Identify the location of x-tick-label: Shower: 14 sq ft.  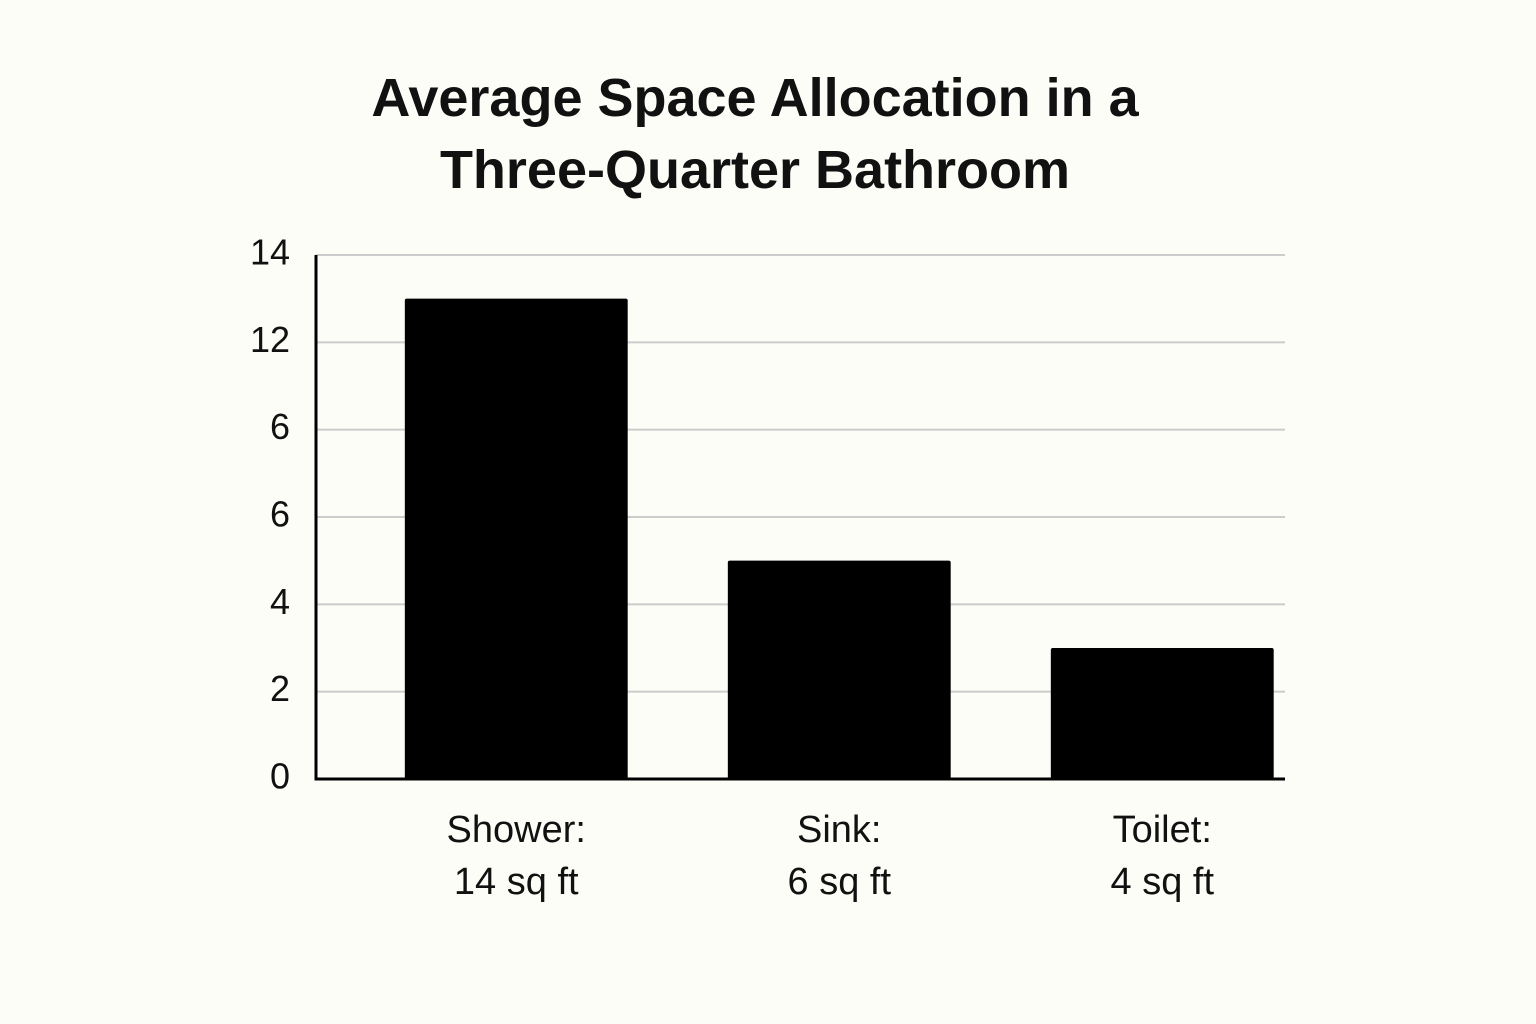
(516, 856).